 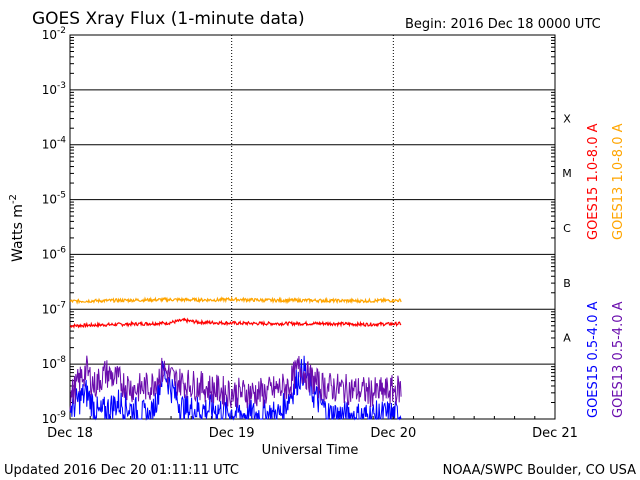 I want to click on series-goes15-0-5-4-0-a, so click(x=235, y=388).